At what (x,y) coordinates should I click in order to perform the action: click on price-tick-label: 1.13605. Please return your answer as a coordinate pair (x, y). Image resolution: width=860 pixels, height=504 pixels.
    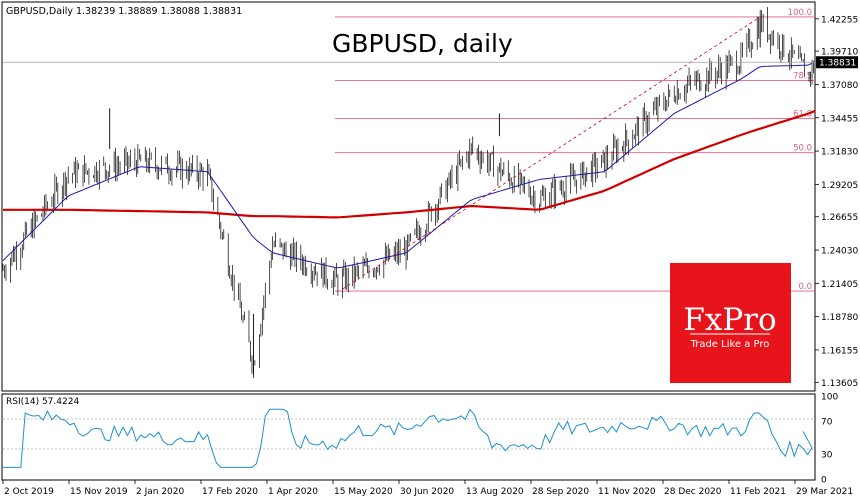
    Looking at the image, I should click on (839, 384).